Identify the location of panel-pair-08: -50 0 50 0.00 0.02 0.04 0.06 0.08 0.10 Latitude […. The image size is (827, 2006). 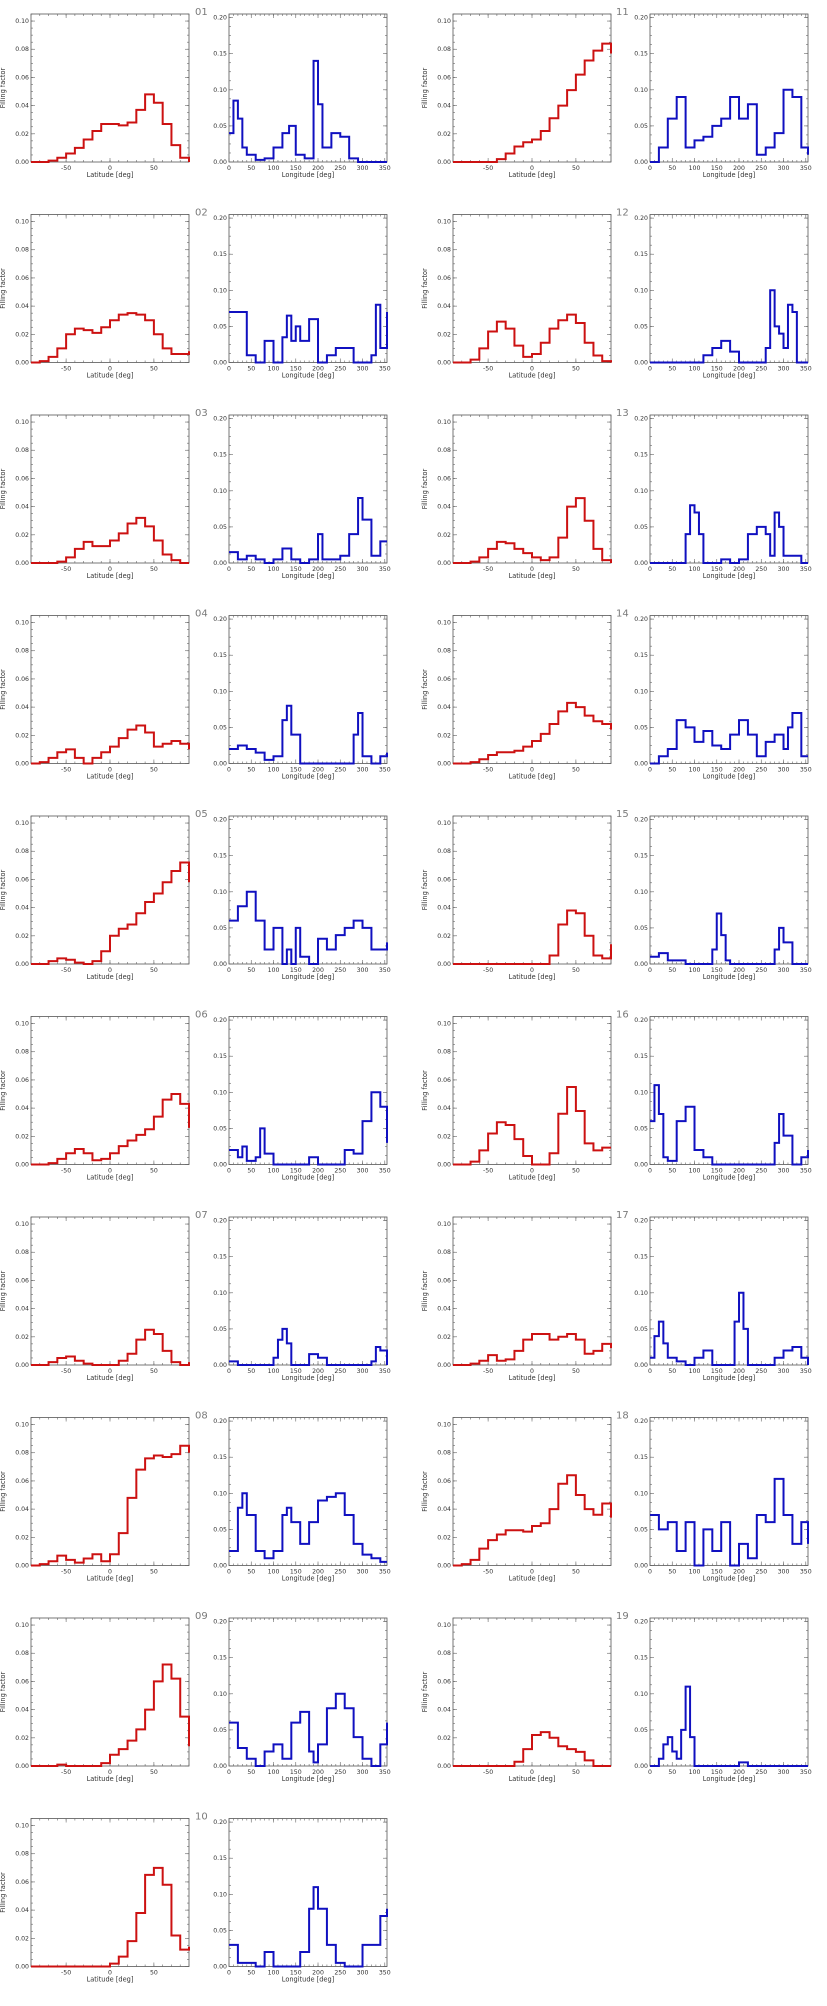
(195, 1497).